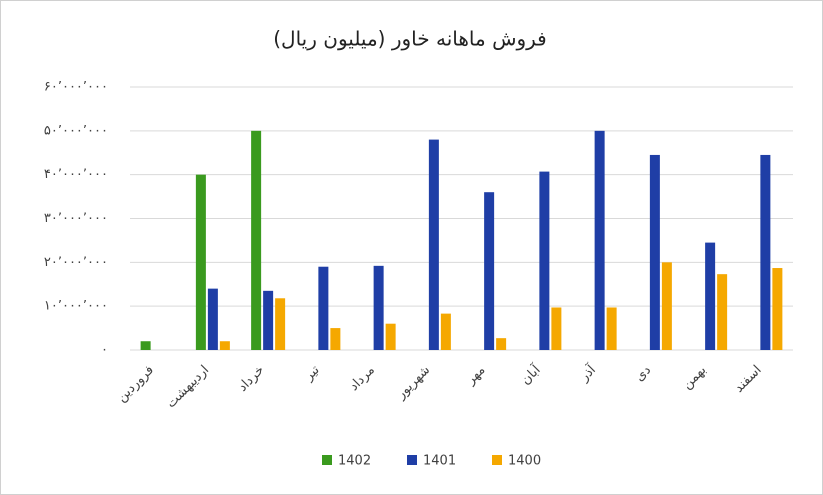  Describe the element at coordinates (104, 350) in the screenshot. I see `y-tick-label: ۰` at that location.